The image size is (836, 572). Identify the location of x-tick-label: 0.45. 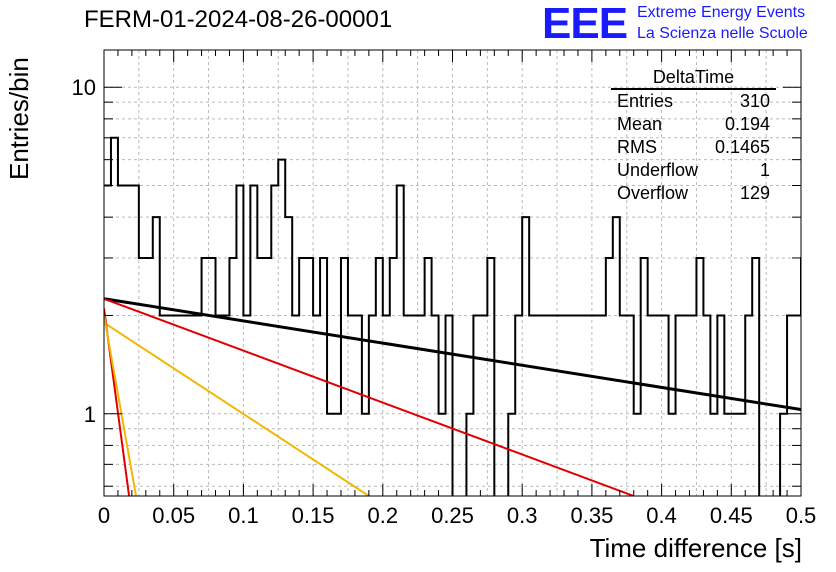
(731, 515).